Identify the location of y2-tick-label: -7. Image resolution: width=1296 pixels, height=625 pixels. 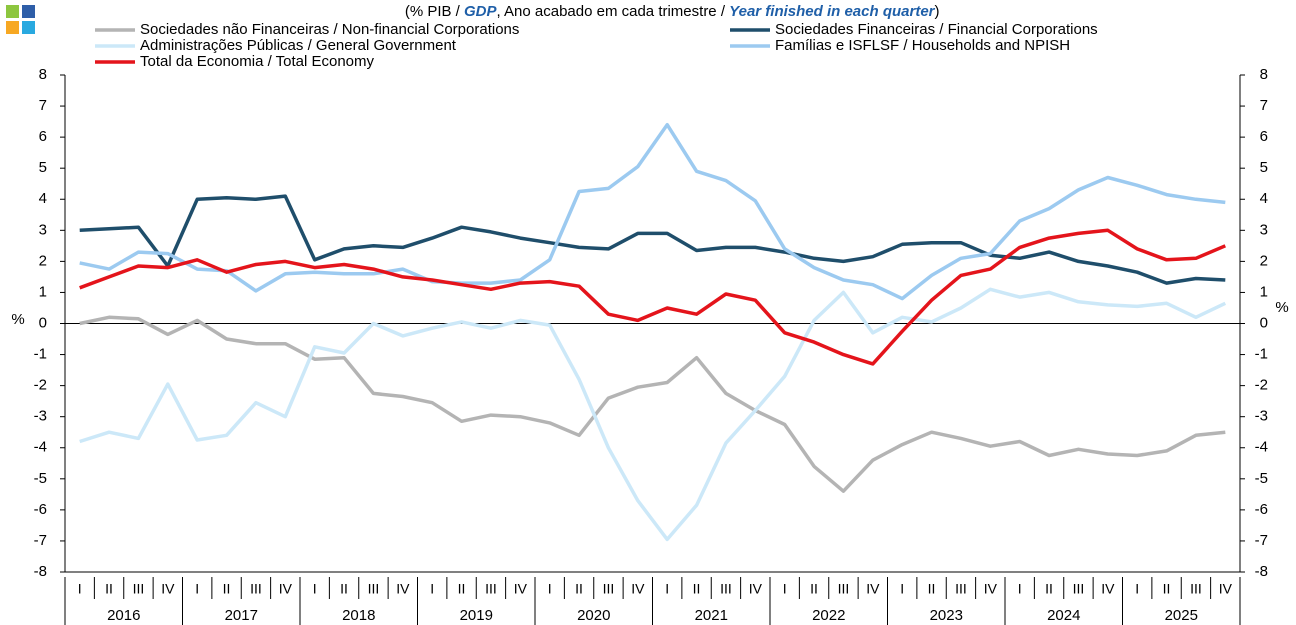
(1261, 540).